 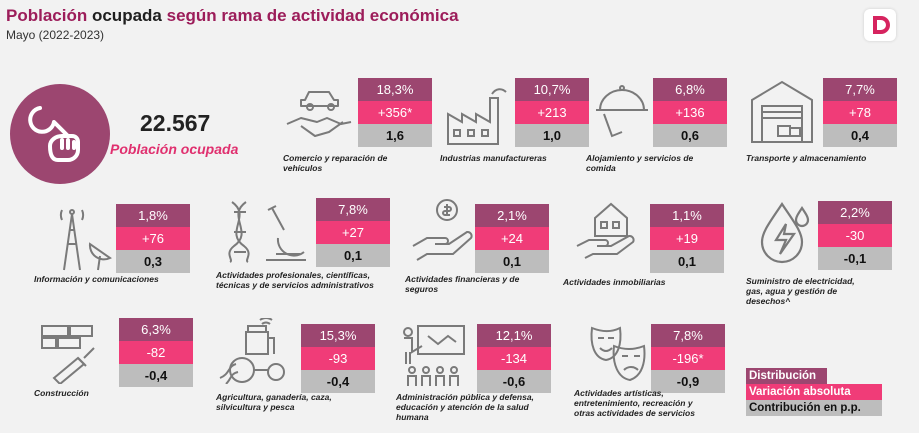 What do you see at coordinates (322, 117) in the screenshot?
I see `handshake-car-icon` at bounding box center [322, 117].